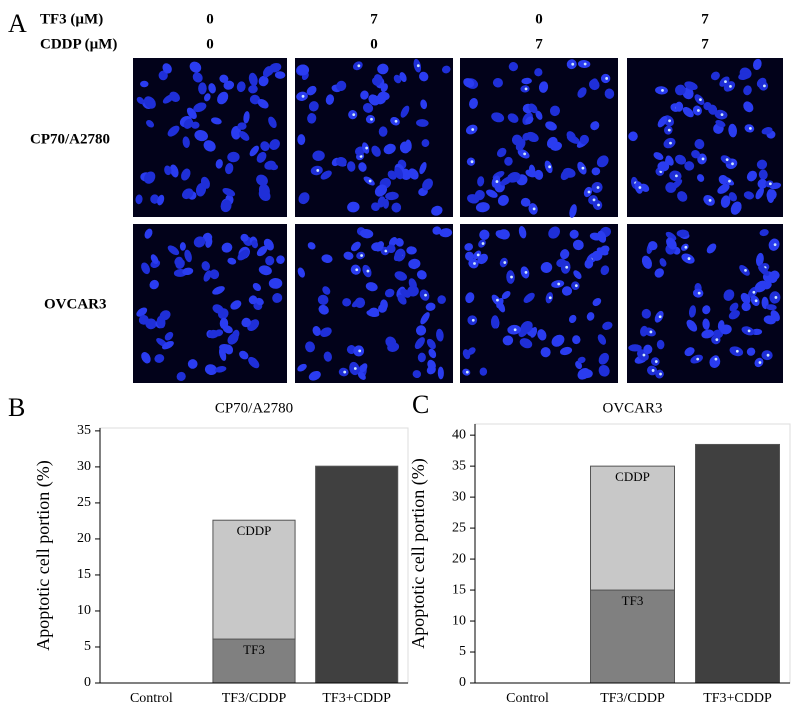 This screenshot has width=800, height=724. Describe the element at coordinates (632, 476) in the screenshot. I see `bar-label: CDDP` at that location.